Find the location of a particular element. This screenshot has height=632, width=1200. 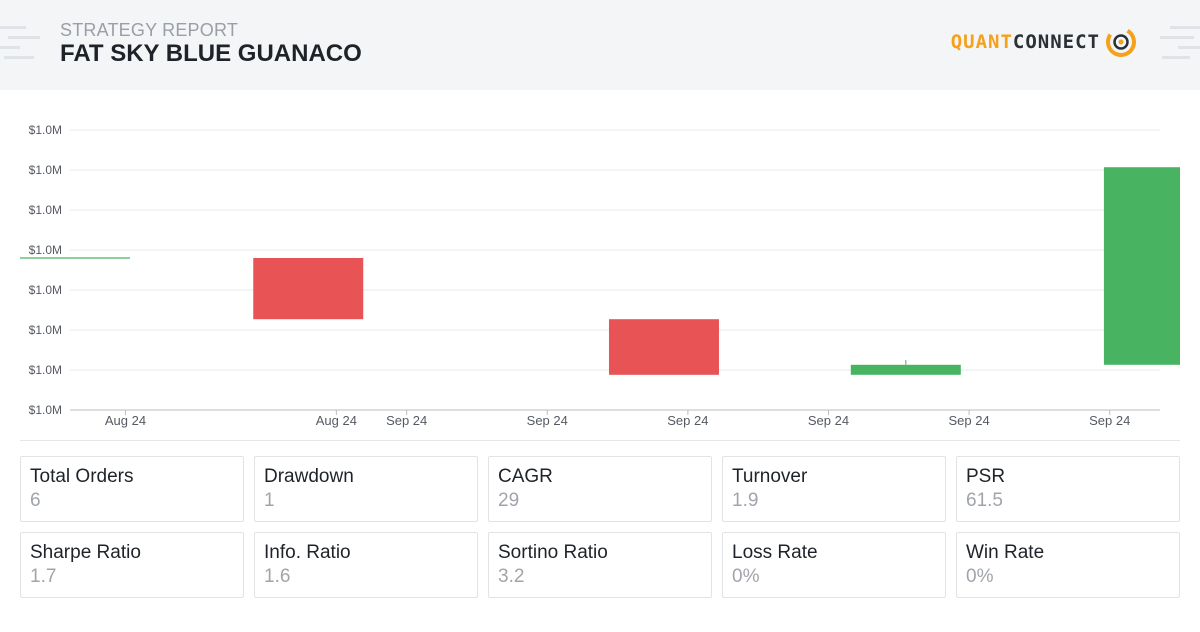

stat-value: 1 is located at coordinates (269, 500).